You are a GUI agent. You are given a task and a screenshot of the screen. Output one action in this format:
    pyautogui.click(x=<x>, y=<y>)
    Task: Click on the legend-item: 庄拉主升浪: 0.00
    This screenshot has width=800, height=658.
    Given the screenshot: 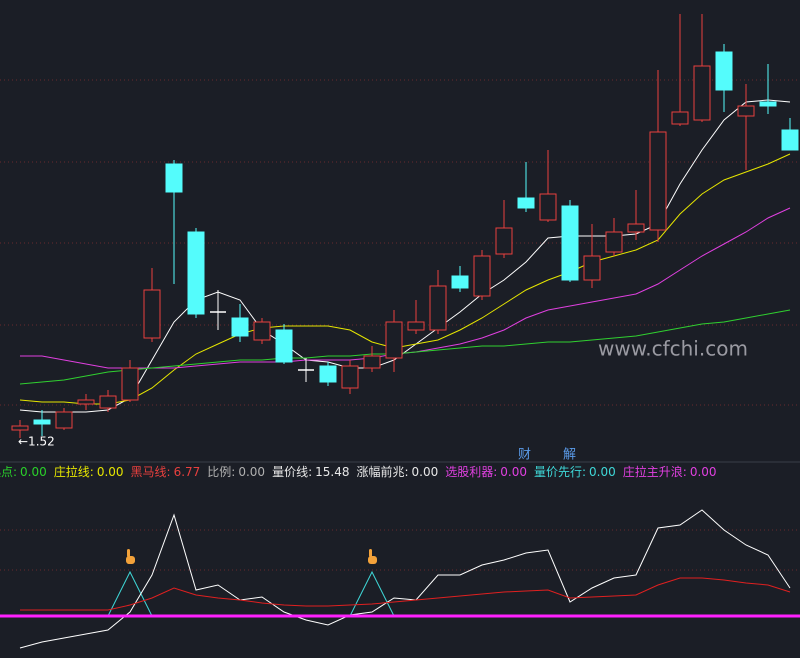 What is the action you would take?
    pyautogui.click(x=670, y=471)
    